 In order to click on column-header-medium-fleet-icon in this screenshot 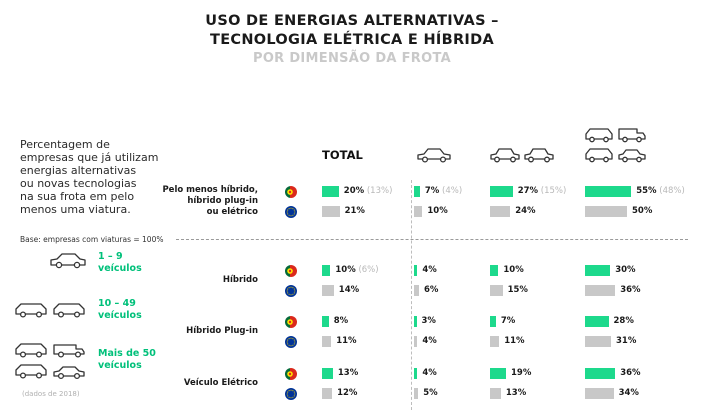, I will do `click(522, 155)`.